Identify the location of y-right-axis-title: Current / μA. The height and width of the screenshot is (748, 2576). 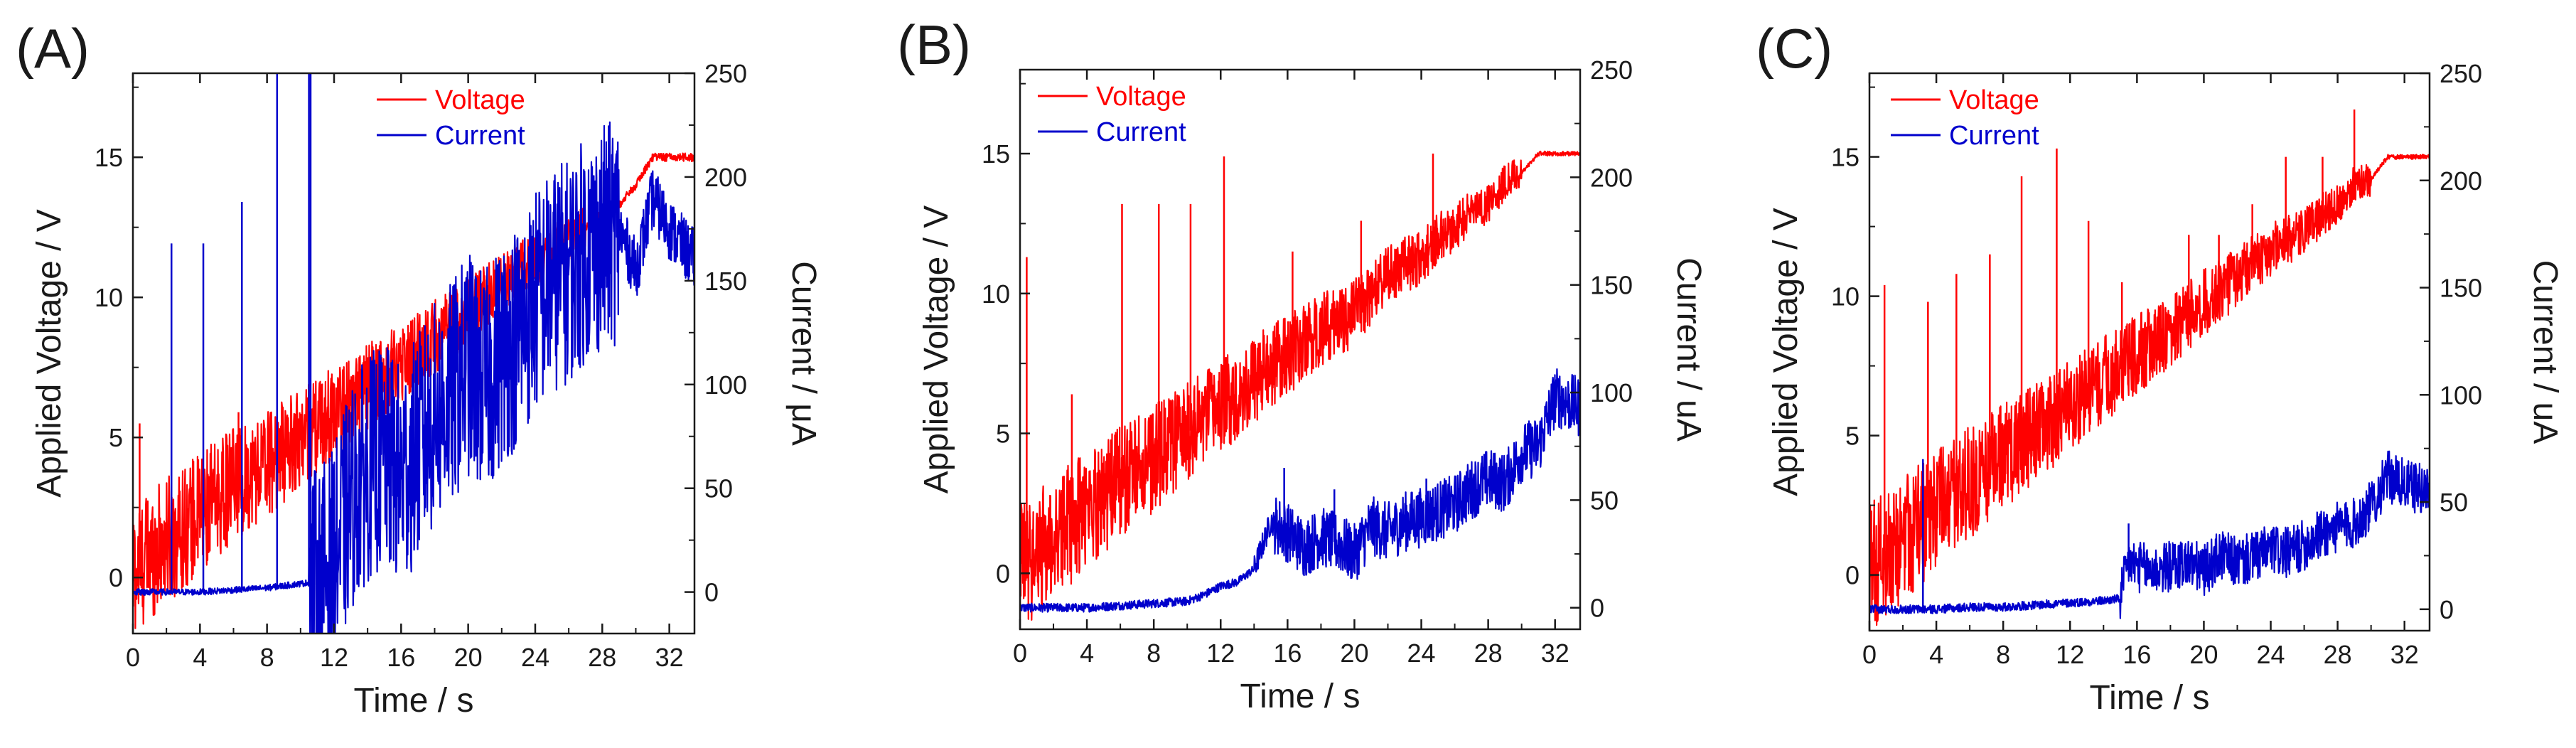
(803, 353).